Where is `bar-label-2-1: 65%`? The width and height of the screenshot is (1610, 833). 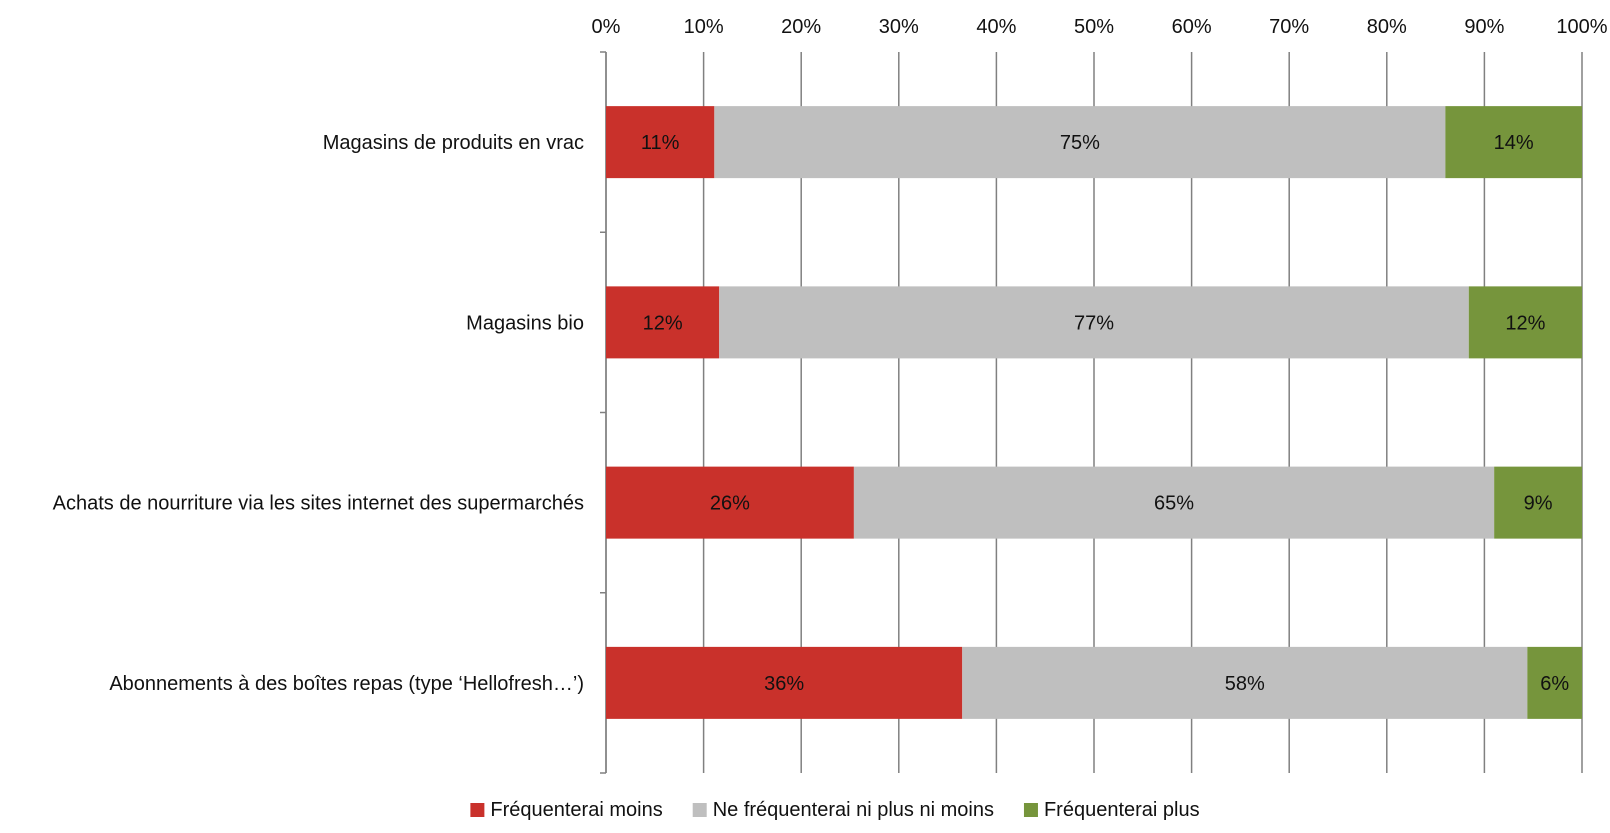
bar-label-2-1: 65% is located at coordinates (1174, 504).